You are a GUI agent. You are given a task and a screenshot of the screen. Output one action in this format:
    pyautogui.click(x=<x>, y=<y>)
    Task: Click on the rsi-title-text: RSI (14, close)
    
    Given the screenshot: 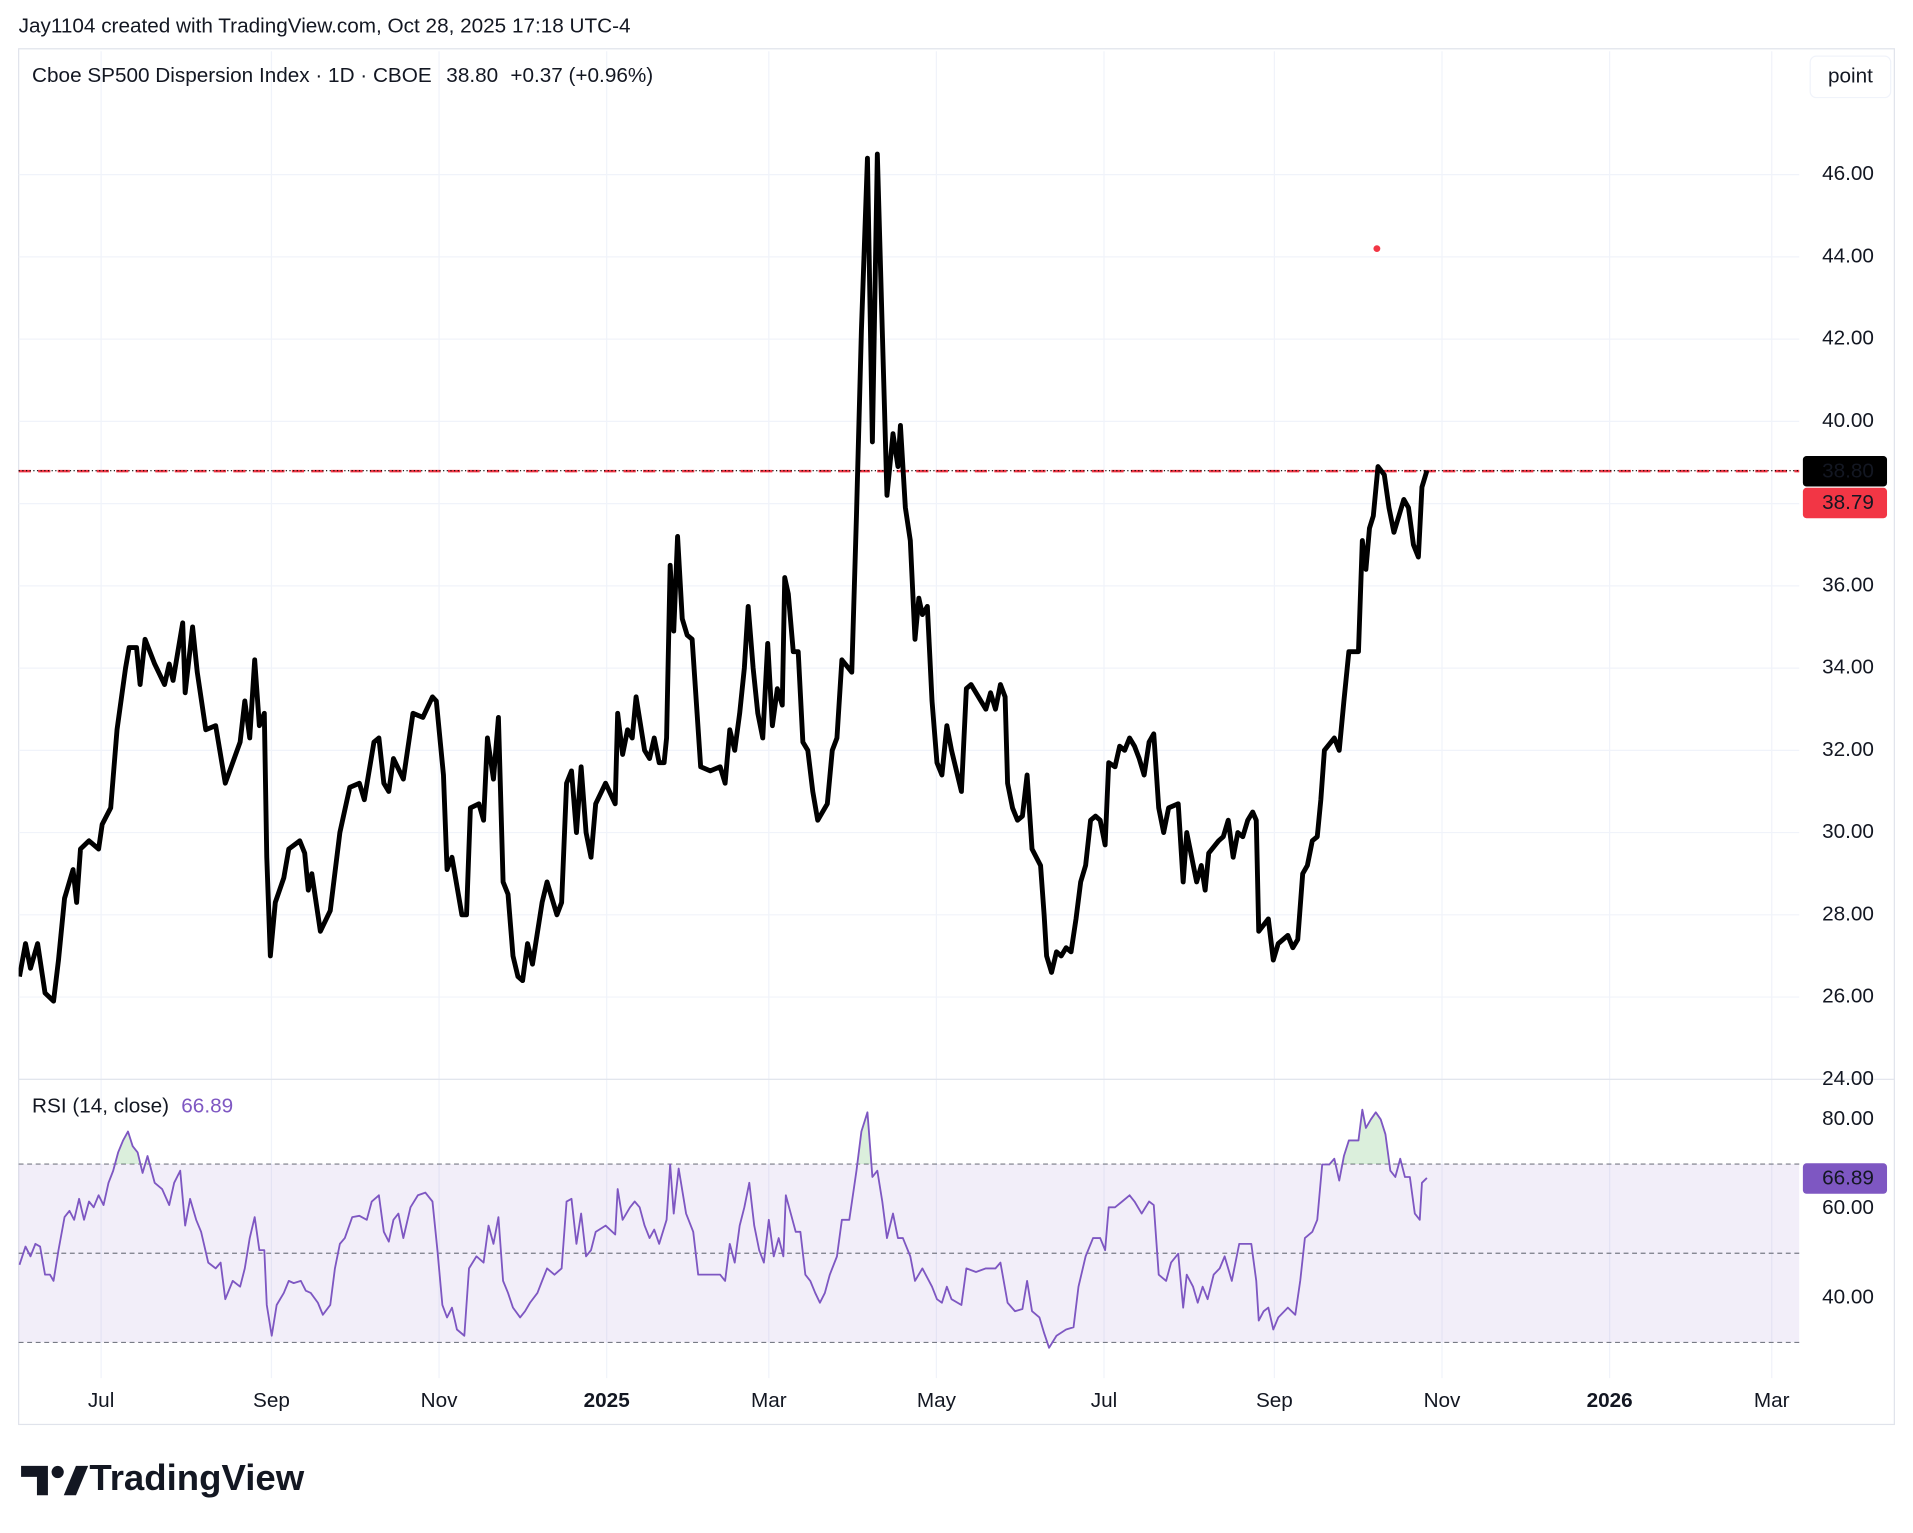 What is the action you would take?
    pyautogui.click(x=100, y=1106)
    